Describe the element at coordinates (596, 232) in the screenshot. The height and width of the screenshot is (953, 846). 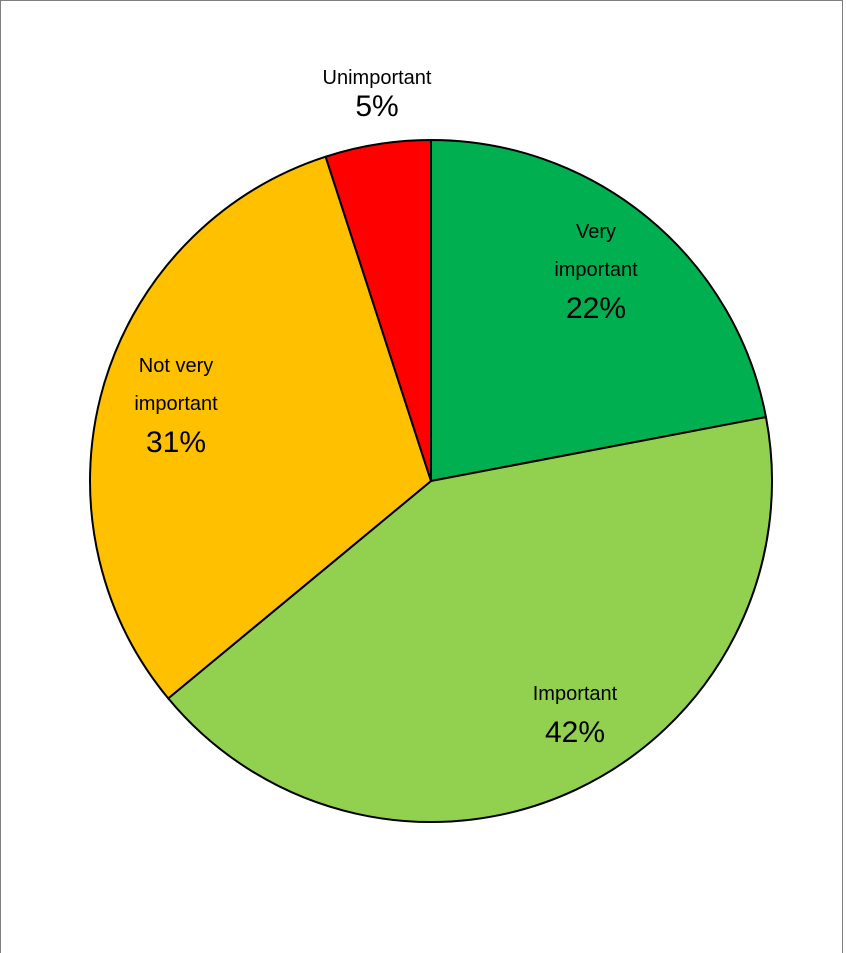
I see `slice-label-very-important-line-1: Very` at that location.